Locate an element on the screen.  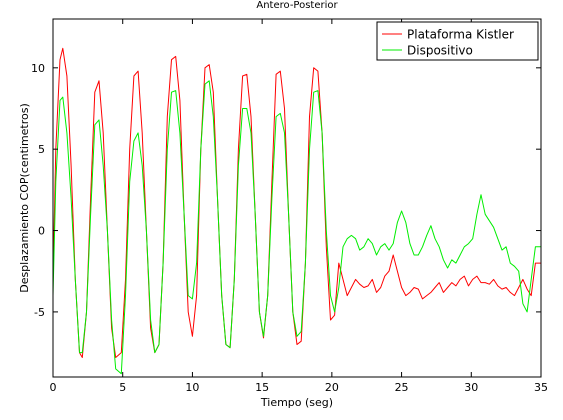
x-tick-label: 35 is located at coordinates (541, 387).